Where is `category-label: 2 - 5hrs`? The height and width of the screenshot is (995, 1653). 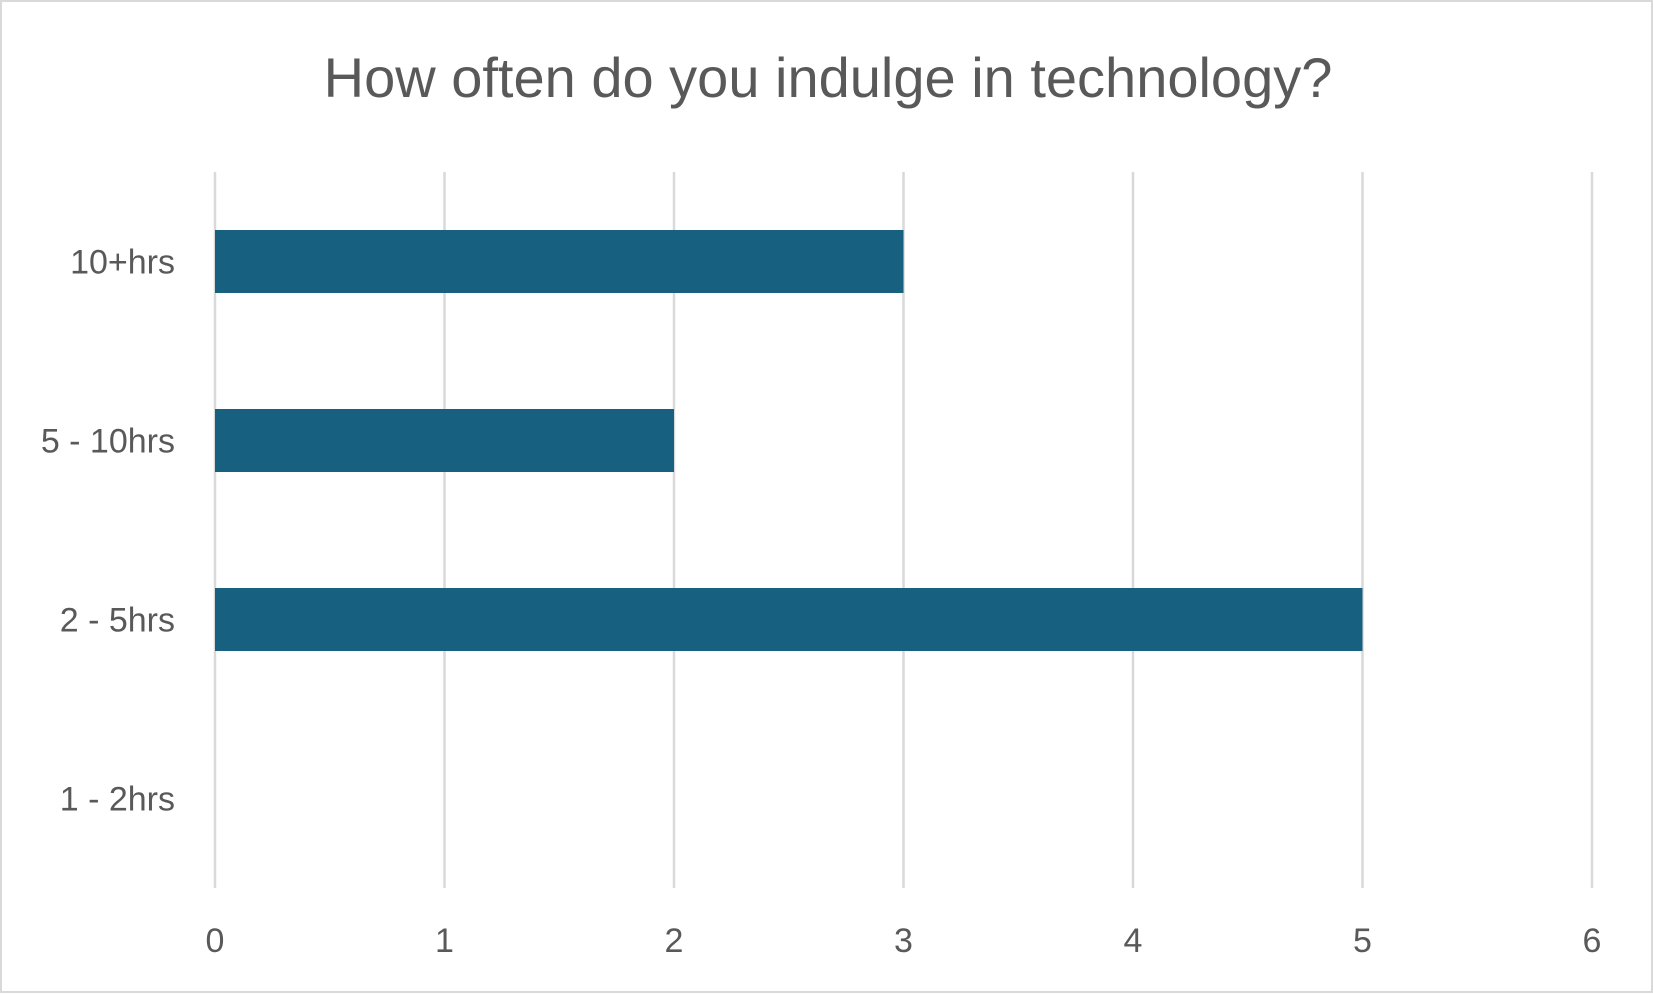
category-label: 2 - 5hrs is located at coordinates (117, 621).